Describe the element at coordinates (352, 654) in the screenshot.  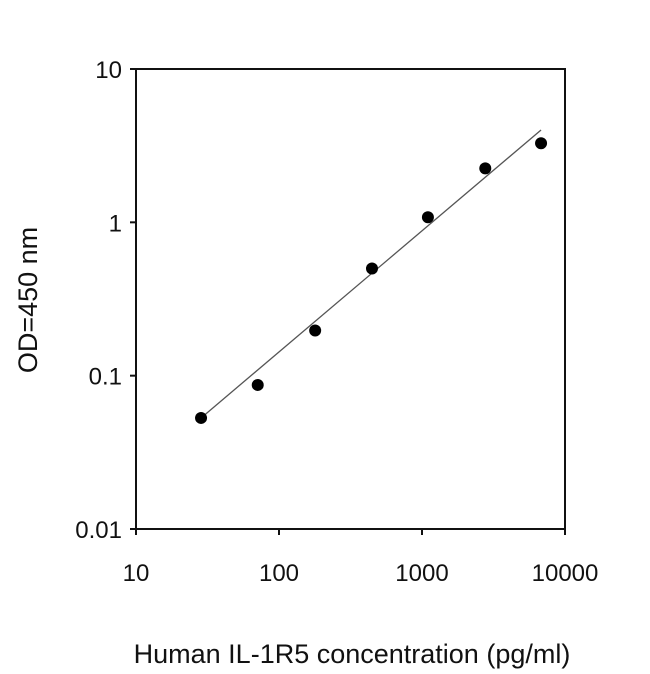
I see `x-axis-title: Human IL-1R5 concentration (pg/ml)` at that location.